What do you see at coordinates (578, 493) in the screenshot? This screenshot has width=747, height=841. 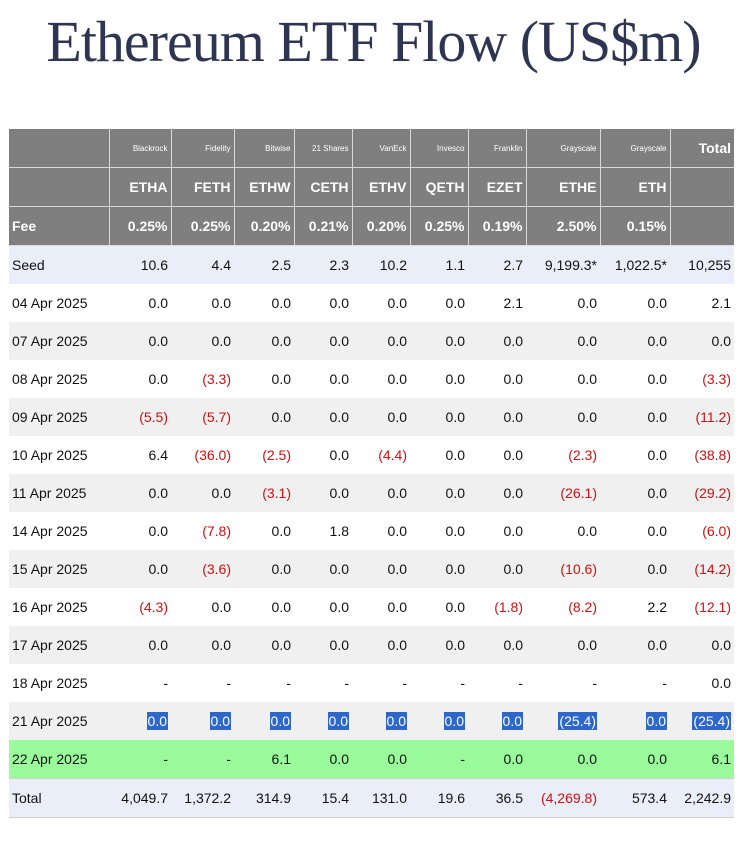 I see `cell-value: (26.1)` at bounding box center [578, 493].